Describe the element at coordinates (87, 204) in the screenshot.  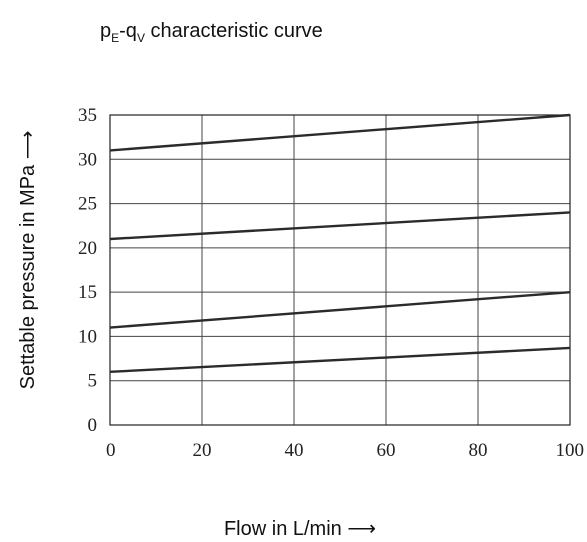
I see `y-tick-label: 25` at that location.